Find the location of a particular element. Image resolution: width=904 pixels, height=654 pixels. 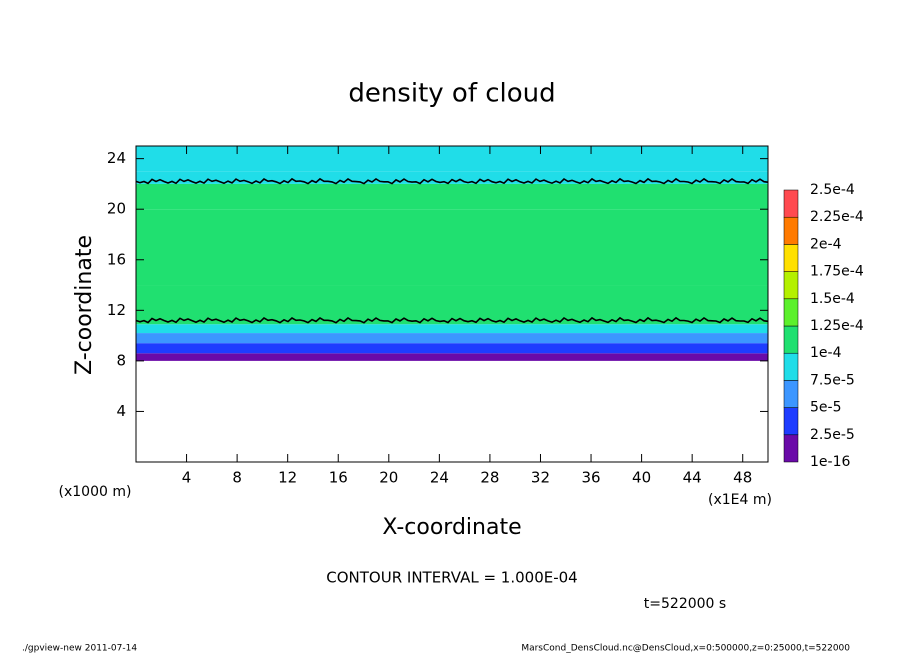

chart-title: density of cloud is located at coordinates (451, 94).